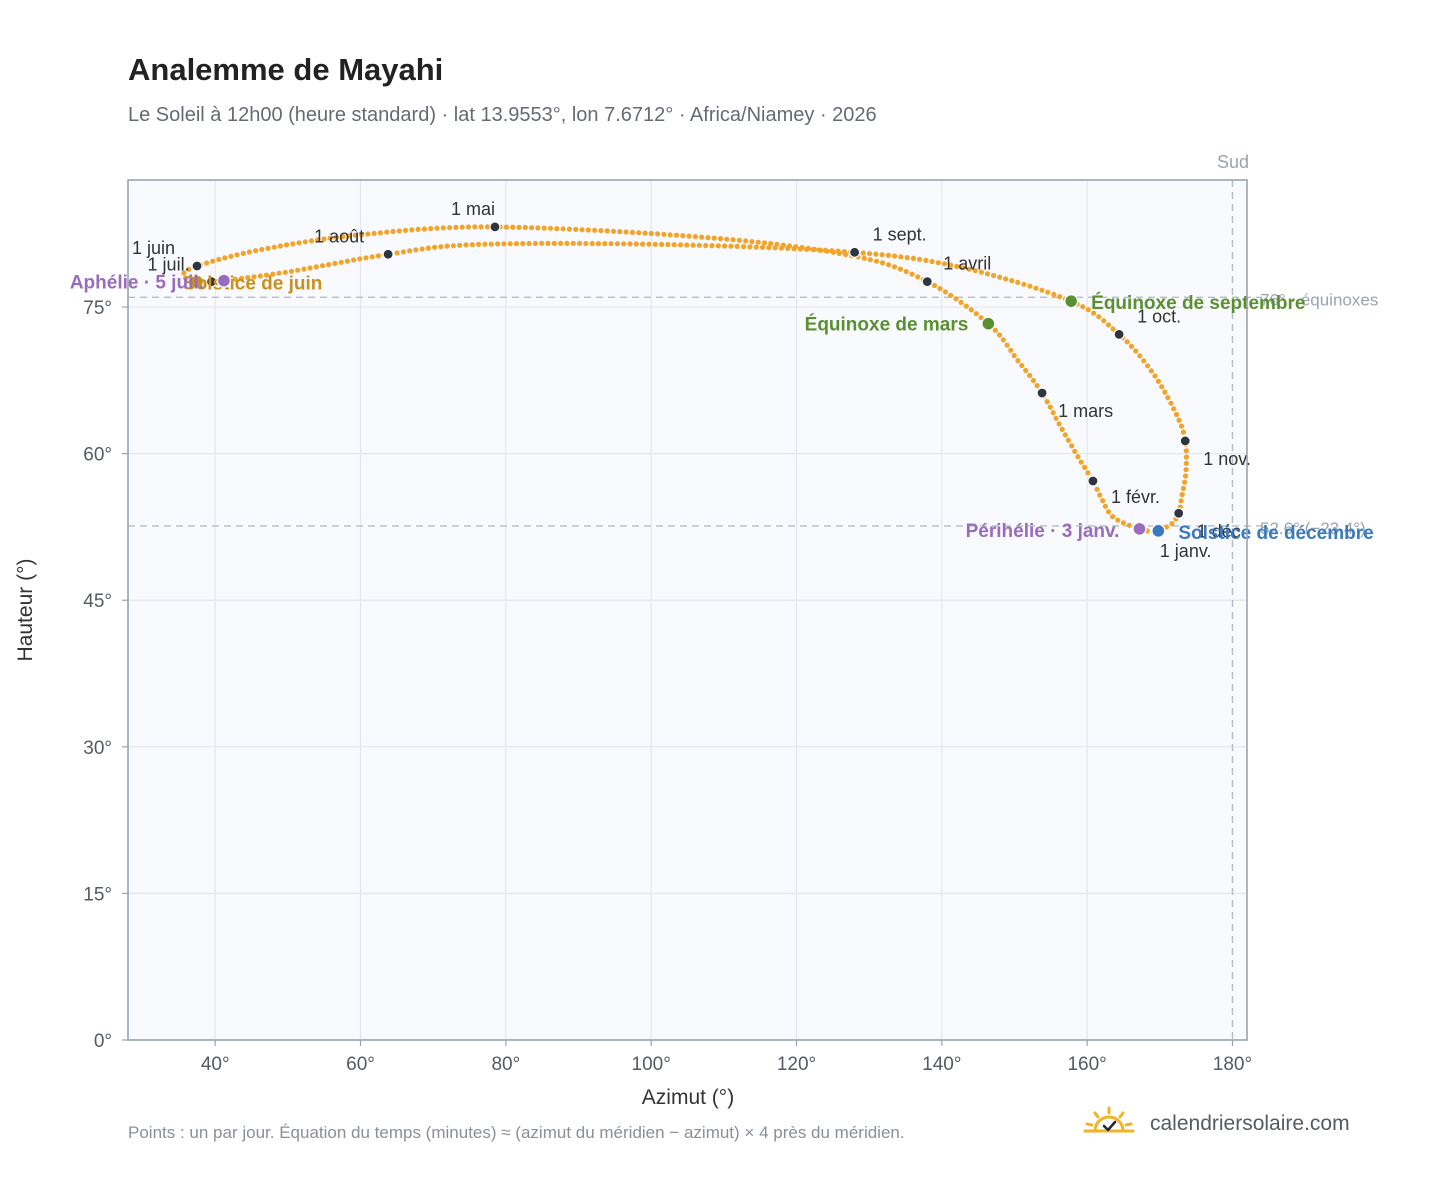  Describe the element at coordinates (887, 325) in the screenshot. I see `special-point-label: Équinoxe de mars` at that location.